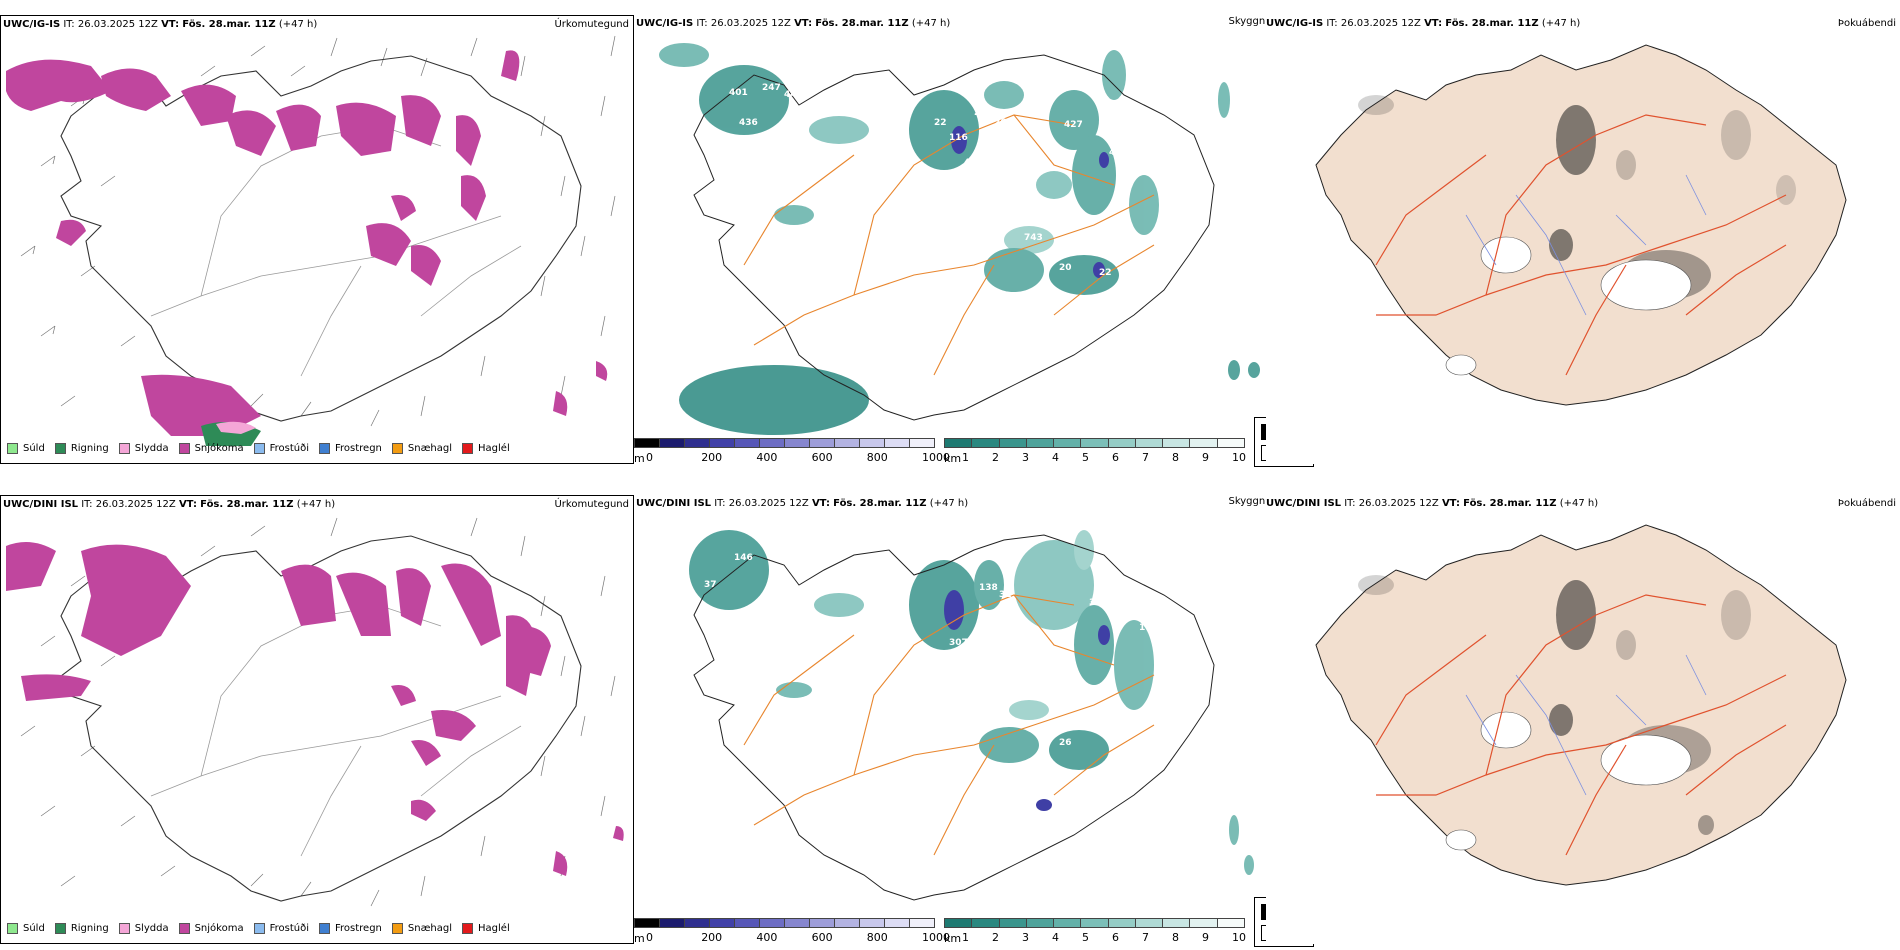 This screenshot has width=1900, height=950. I want to click on vis-label: 63, so click(770, 158).